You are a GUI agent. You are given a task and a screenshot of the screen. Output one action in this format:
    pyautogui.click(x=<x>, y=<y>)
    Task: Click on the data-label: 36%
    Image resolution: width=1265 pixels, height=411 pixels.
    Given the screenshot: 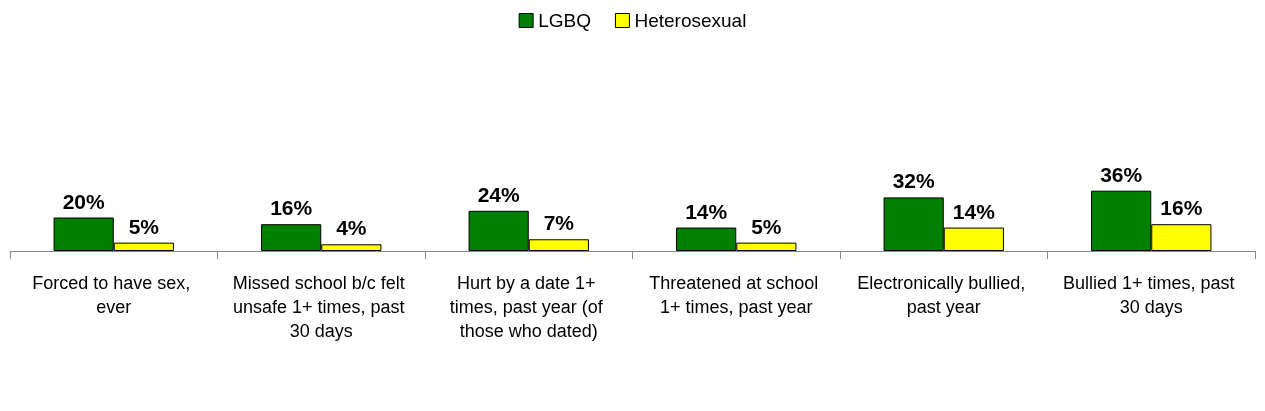 What is the action you would take?
    pyautogui.click(x=1121, y=174)
    